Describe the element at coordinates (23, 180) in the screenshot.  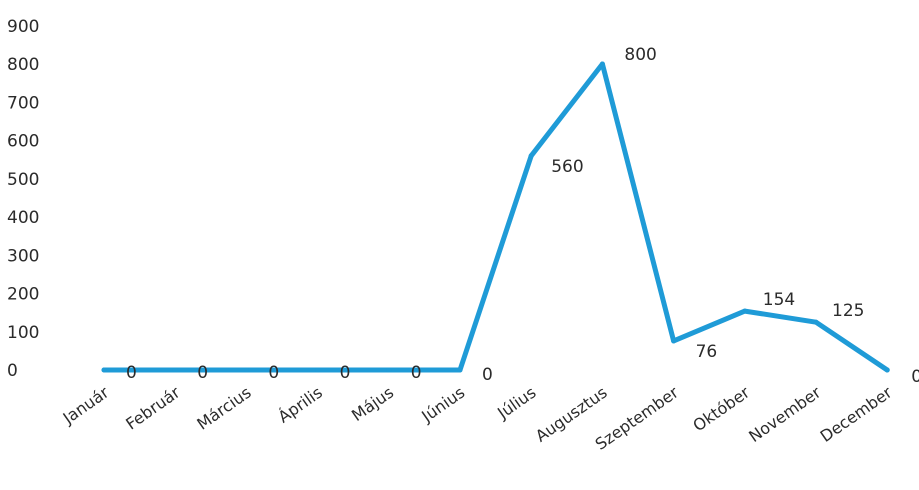
I see `y-tick-label: 500` at that location.